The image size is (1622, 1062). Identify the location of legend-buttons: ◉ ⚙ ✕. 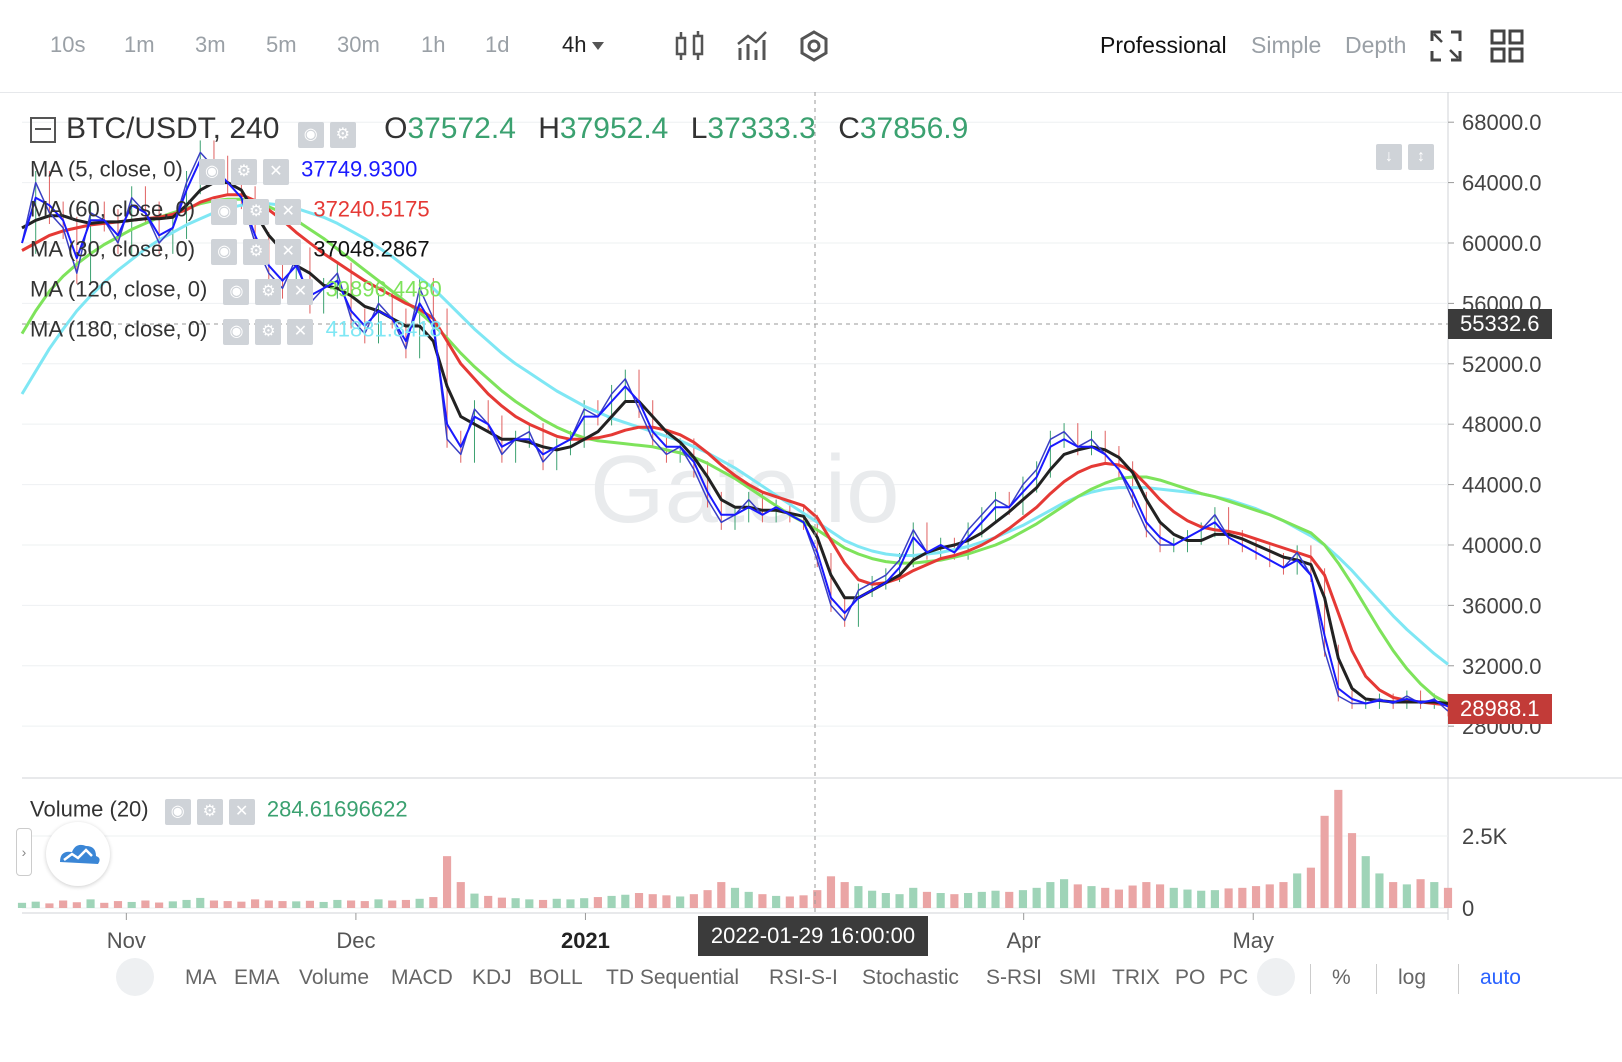
(271, 290).